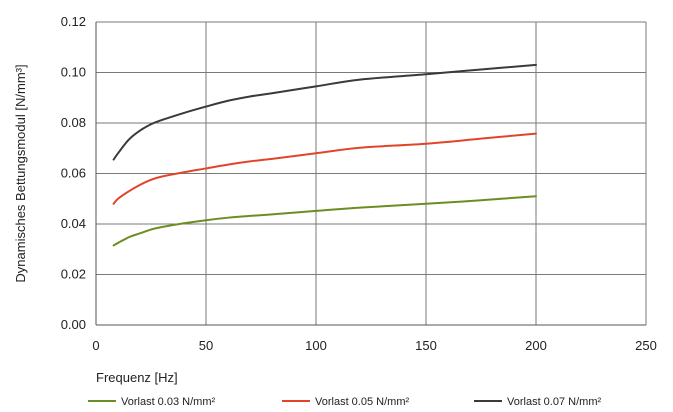 The width and height of the screenshot is (673, 412). Describe the element at coordinates (73, 122) in the screenshot. I see `y-tick-label: 0.08` at that location.